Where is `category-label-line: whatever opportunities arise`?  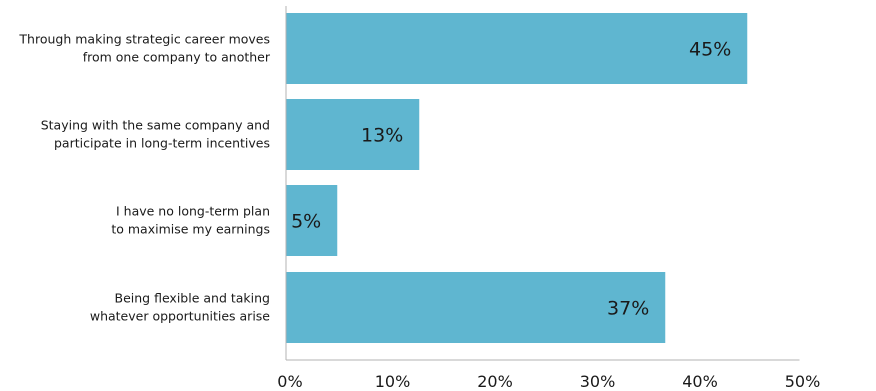
category-label-line: whatever opportunities arise is located at coordinates (180, 316).